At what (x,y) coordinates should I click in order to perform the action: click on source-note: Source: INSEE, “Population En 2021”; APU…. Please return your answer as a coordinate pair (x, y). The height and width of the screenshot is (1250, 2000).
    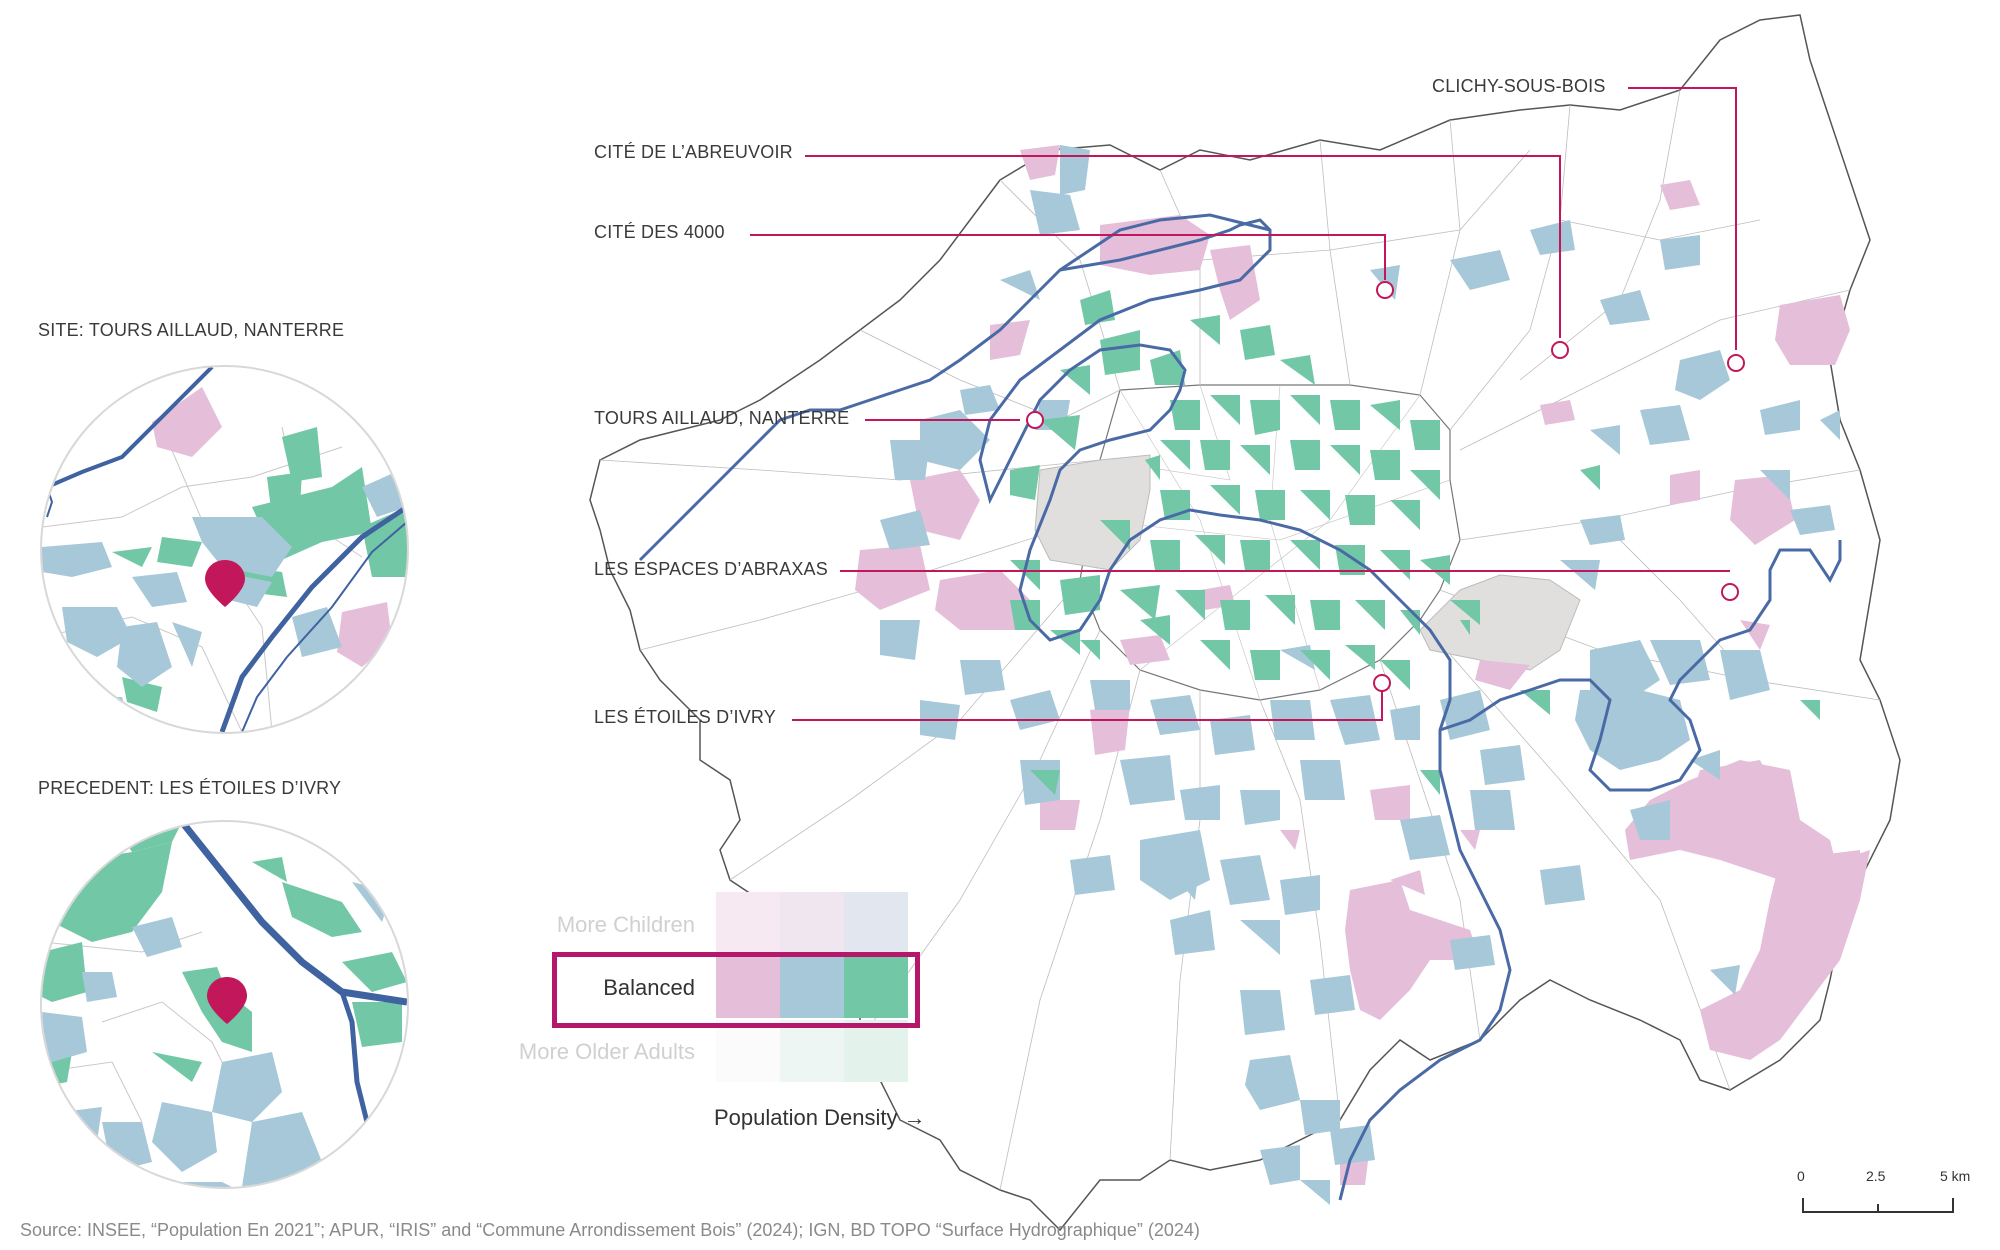
    Looking at the image, I should click on (610, 1230).